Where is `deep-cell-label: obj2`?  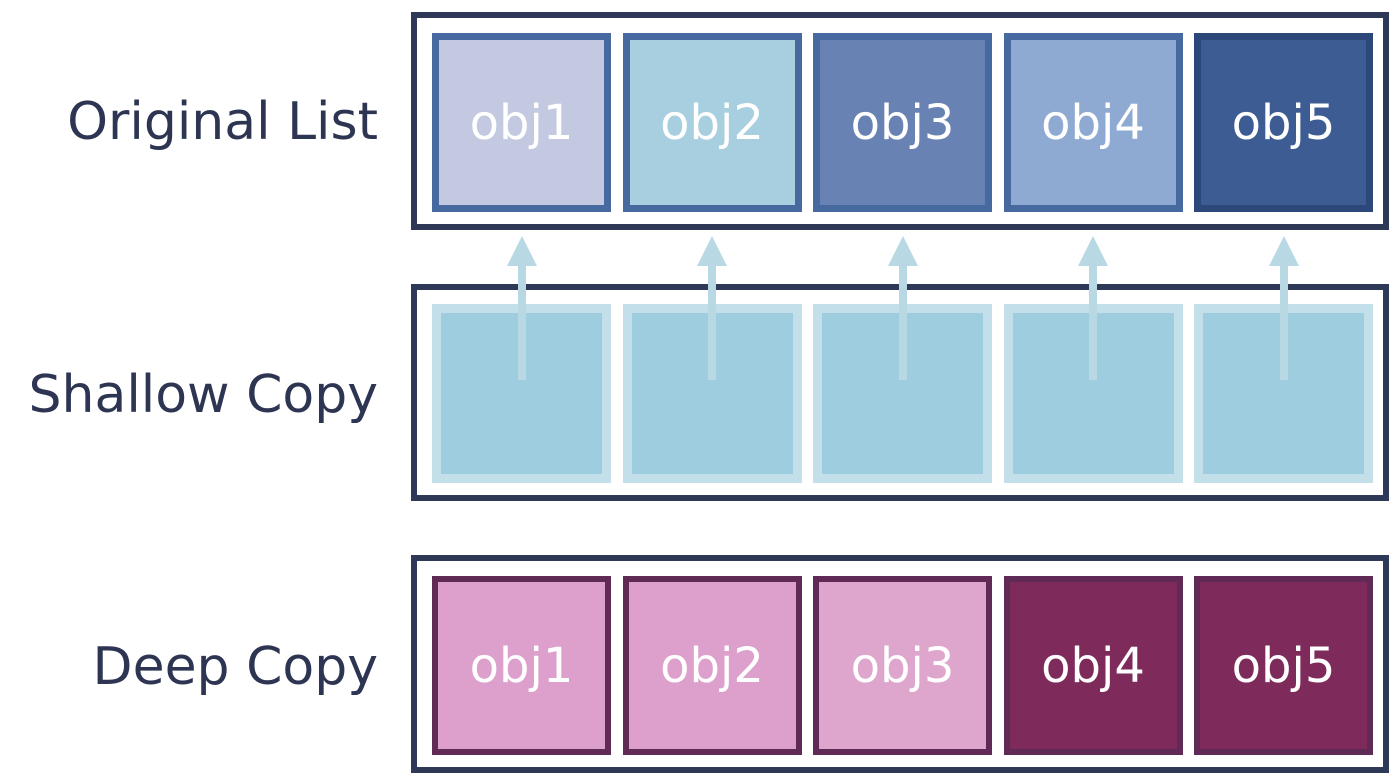
deep-cell-label: obj2 is located at coordinates (712, 665).